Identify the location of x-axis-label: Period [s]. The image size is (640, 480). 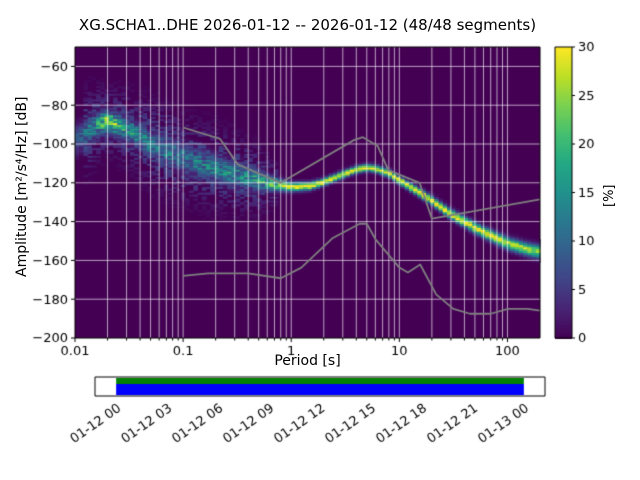
(307, 361).